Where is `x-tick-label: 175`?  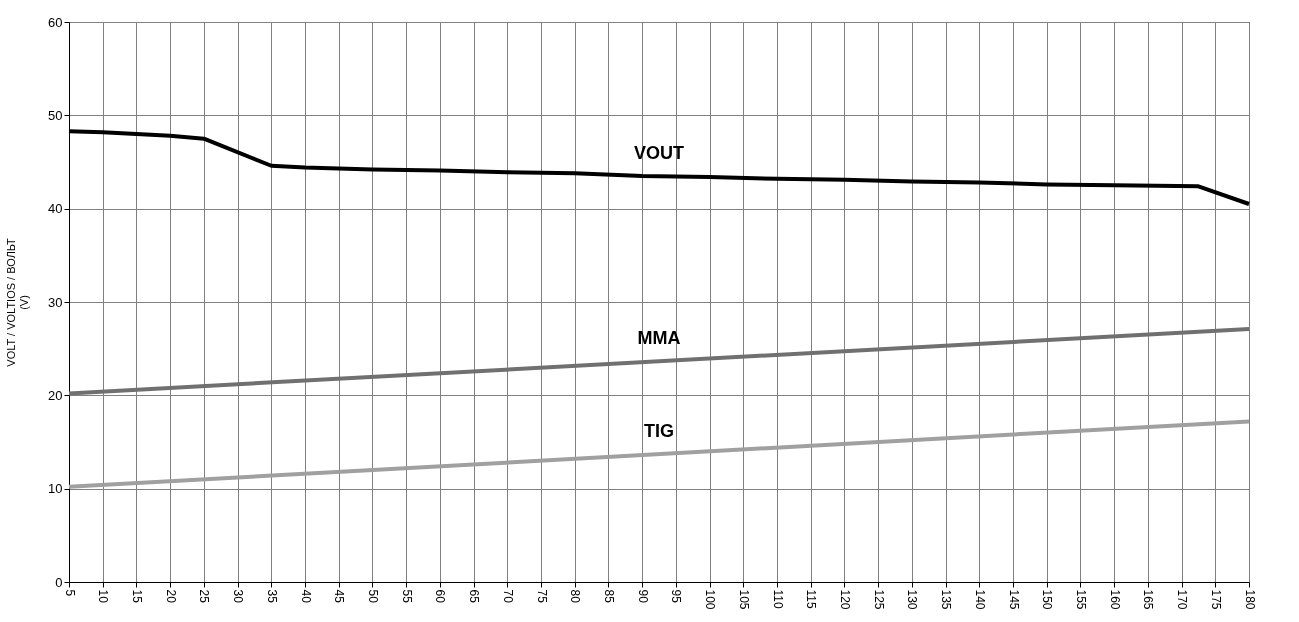 x-tick-label: 175 is located at coordinates (1215, 599).